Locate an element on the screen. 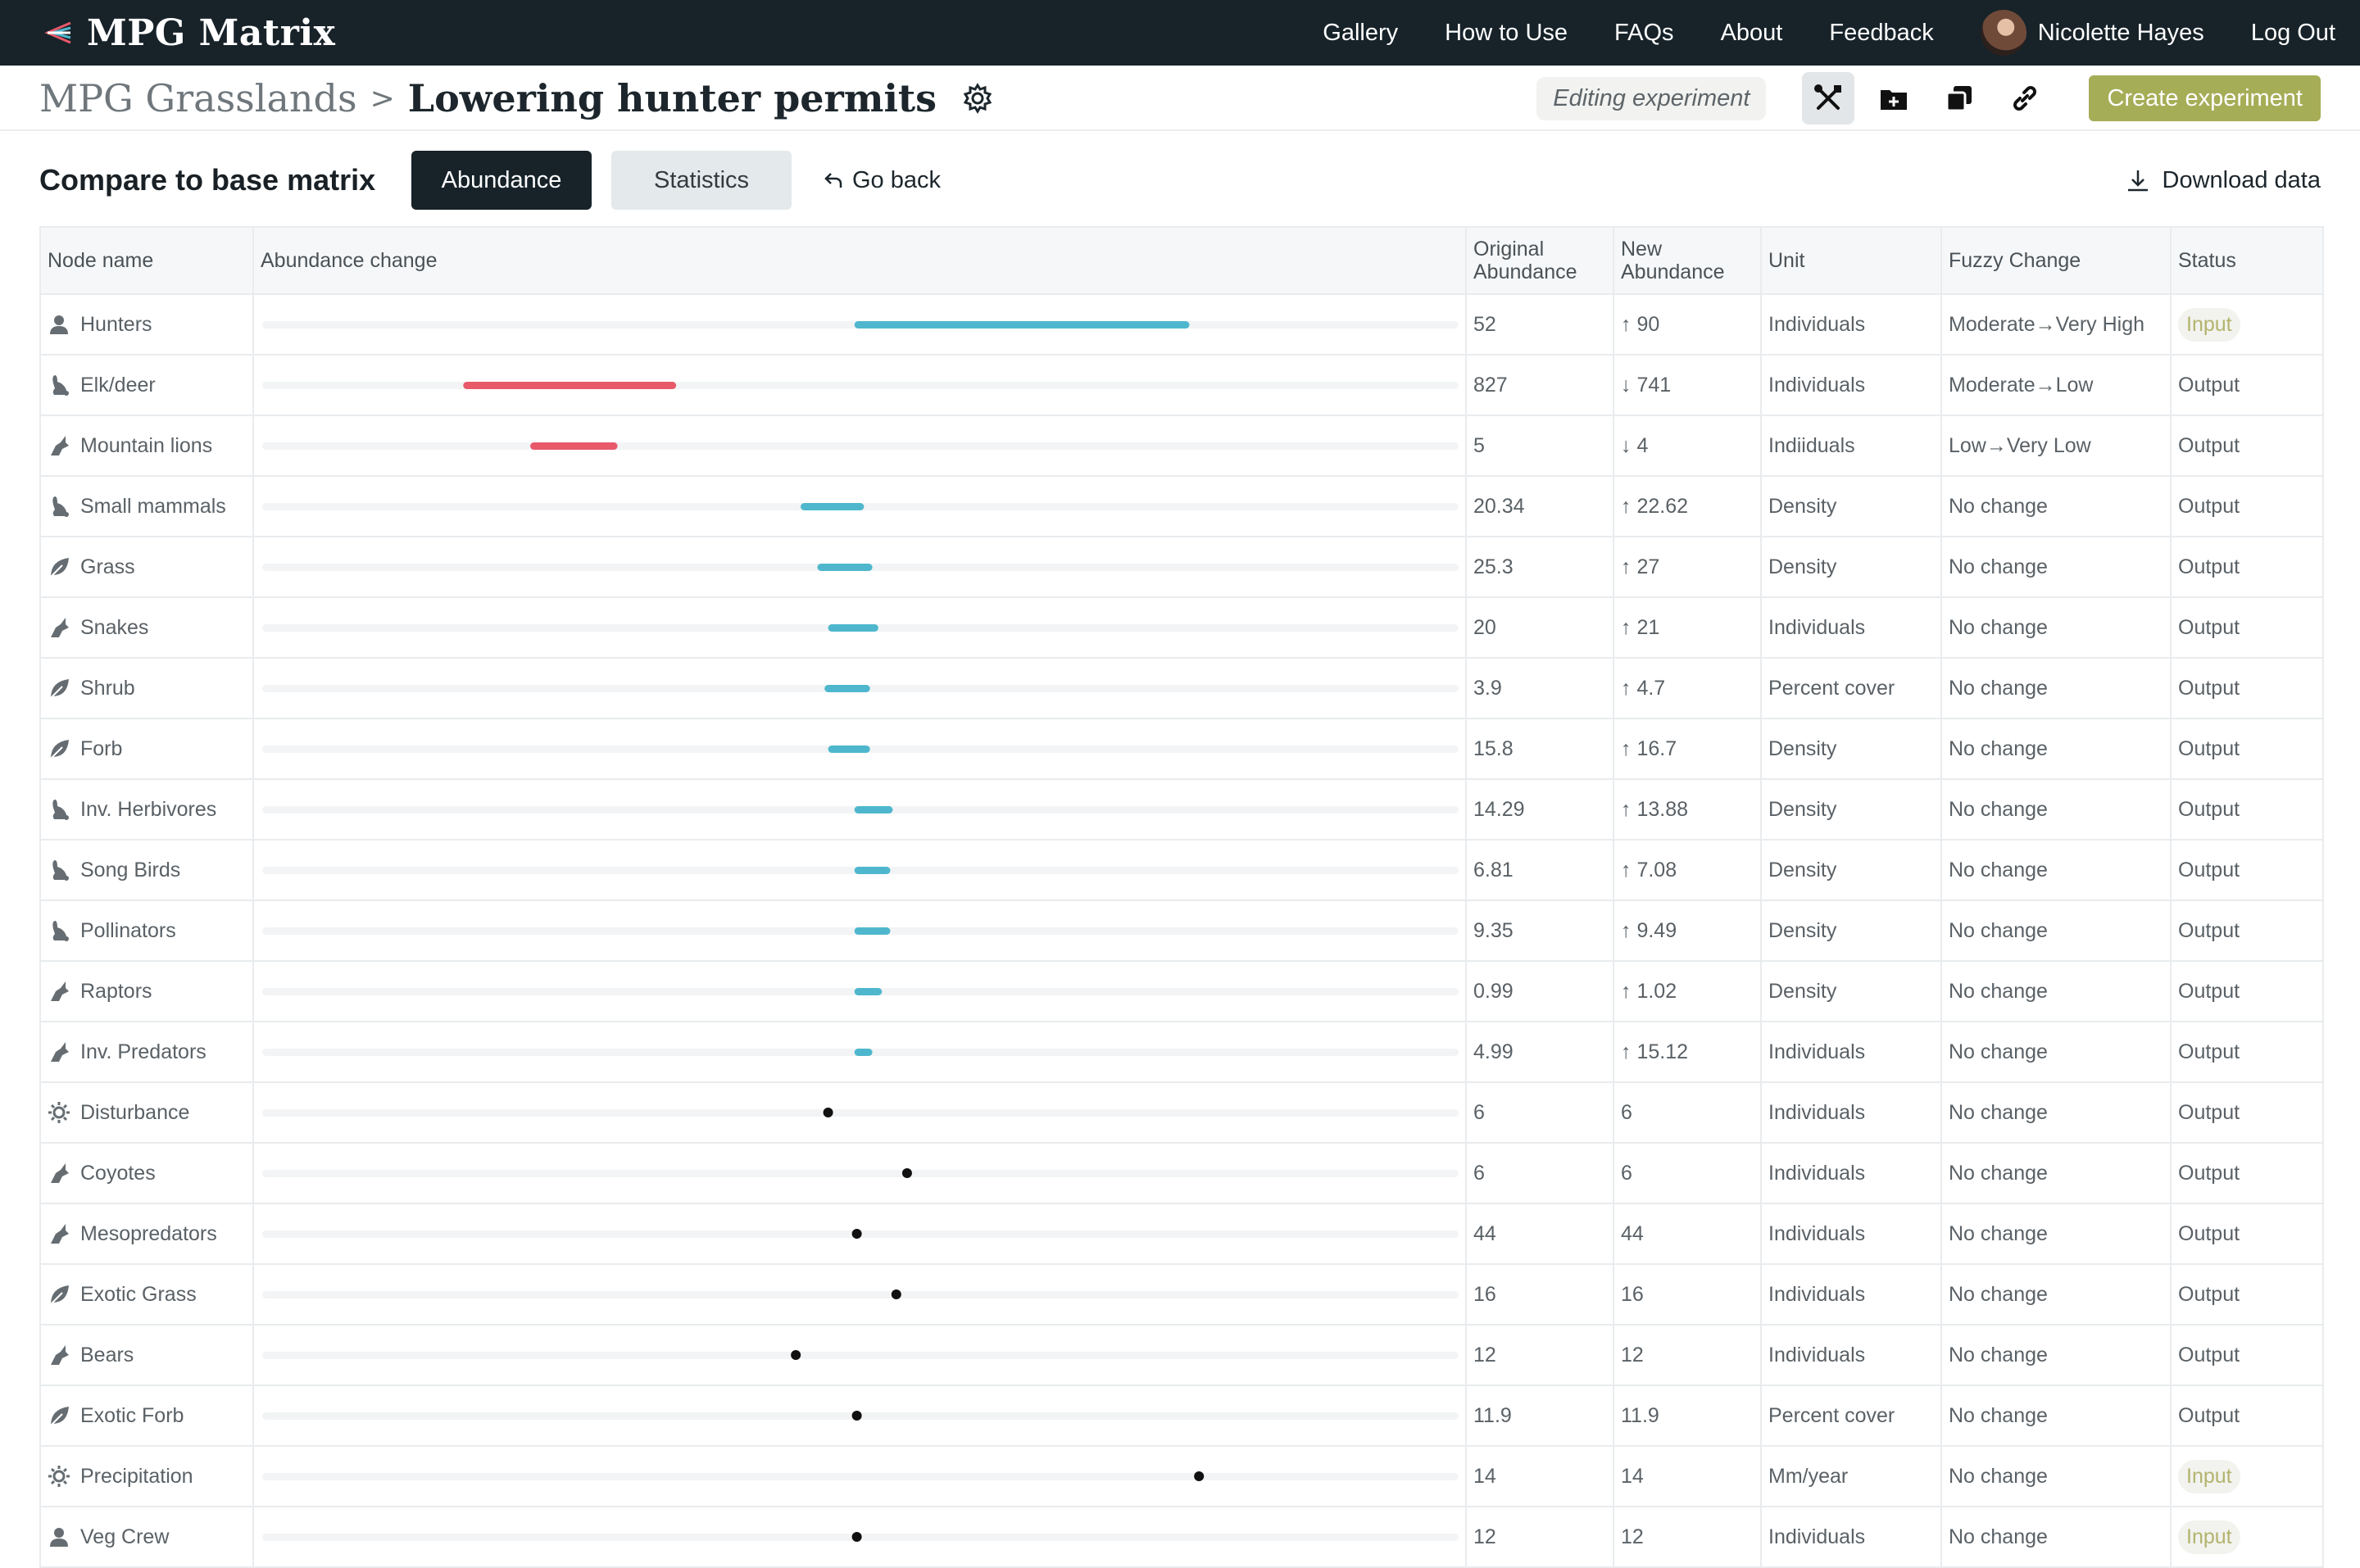 The width and height of the screenshot is (2360, 1568). header-node-name: Node name is located at coordinates (147, 260).